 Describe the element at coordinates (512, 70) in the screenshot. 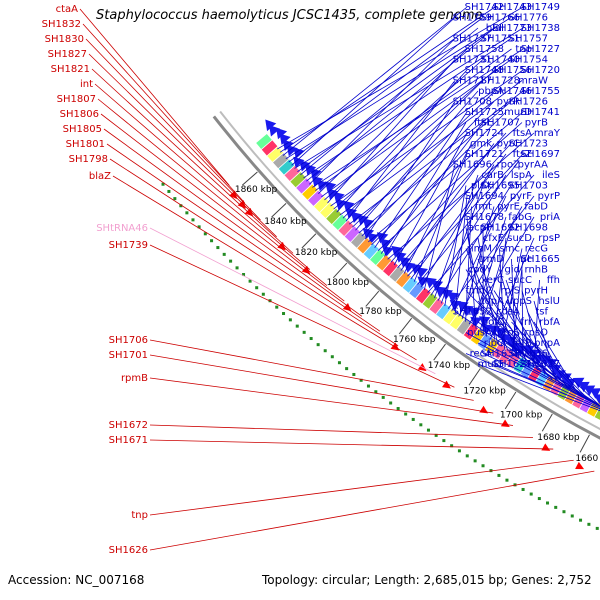

I see `right-gene-label: SH1756` at that location.